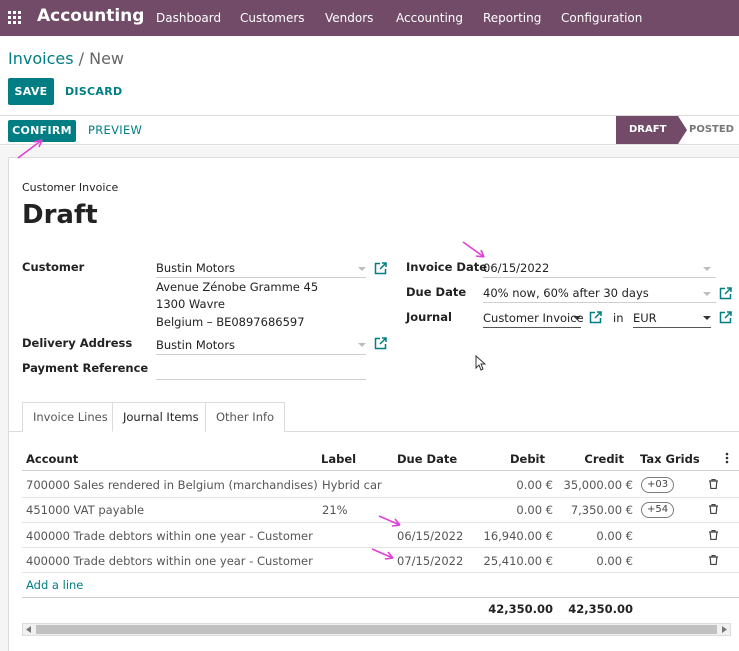 This screenshot has width=739, height=651. I want to click on row1-debit: 0.00 €, so click(534, 485).